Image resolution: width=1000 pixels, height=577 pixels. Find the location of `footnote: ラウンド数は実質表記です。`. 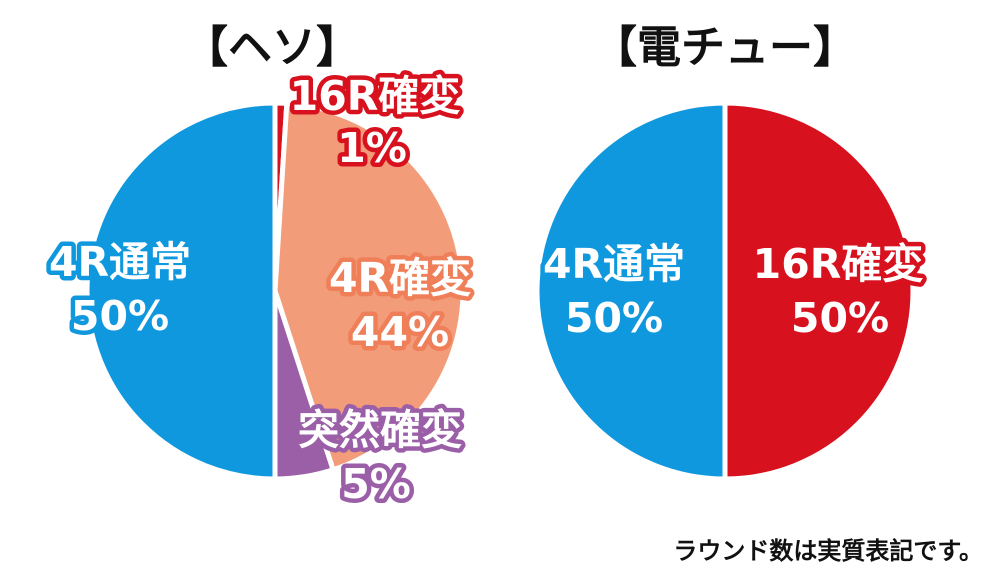

footnote: ラウンド数は実質表記です。 is located at coordinates (828, 551).